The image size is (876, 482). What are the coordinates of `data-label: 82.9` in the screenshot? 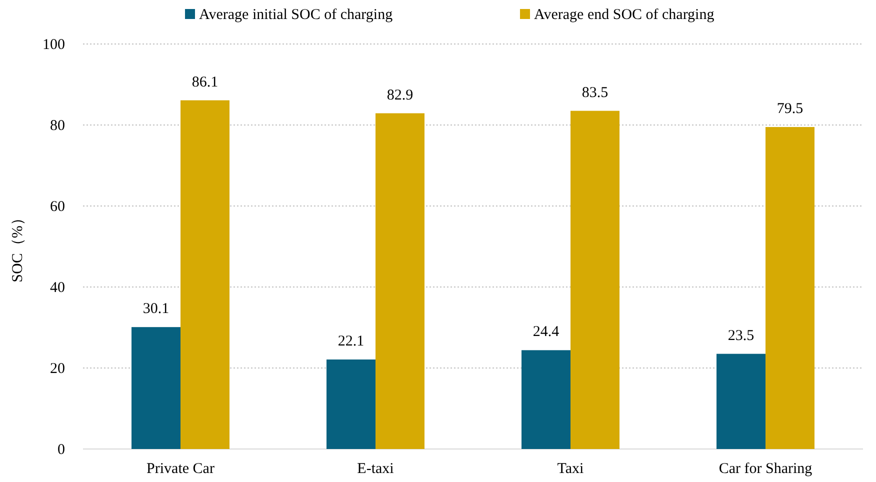 It's located at (400, 95).